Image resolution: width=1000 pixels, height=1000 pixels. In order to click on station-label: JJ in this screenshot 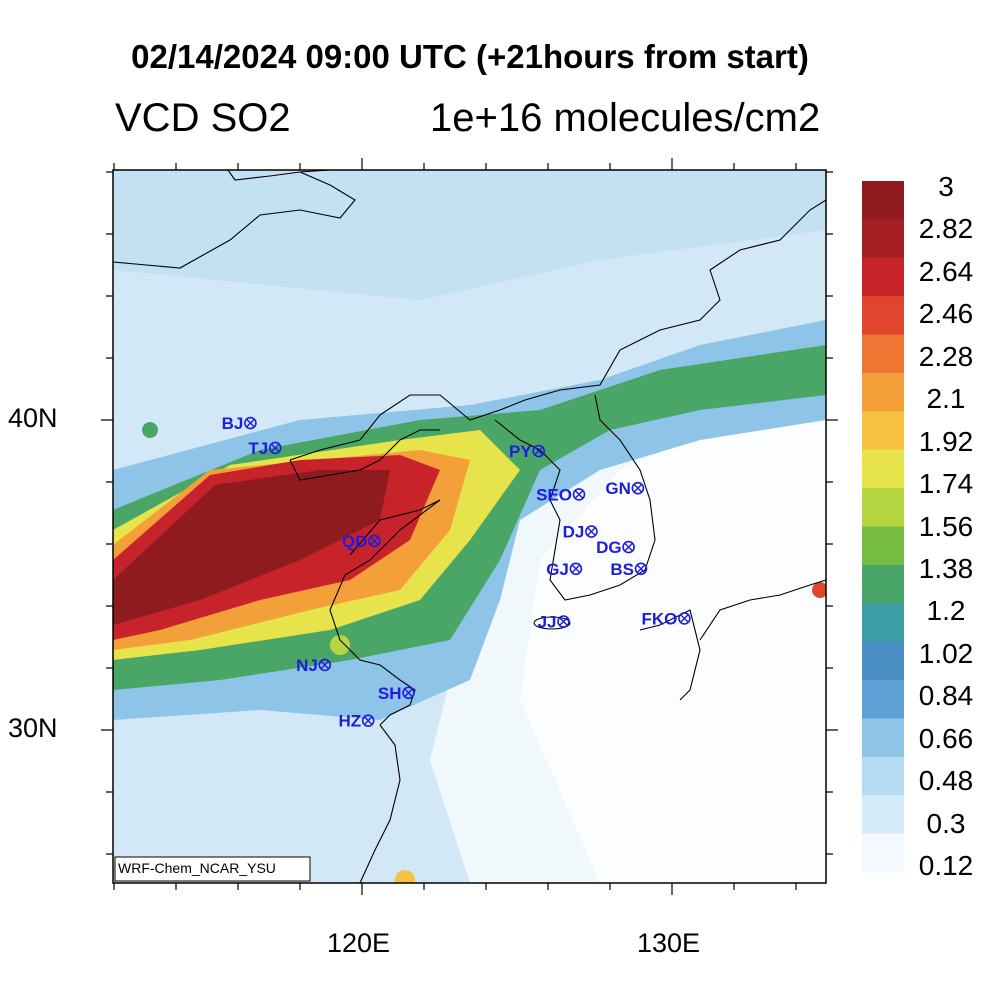, I will do `click(547, 622)`.